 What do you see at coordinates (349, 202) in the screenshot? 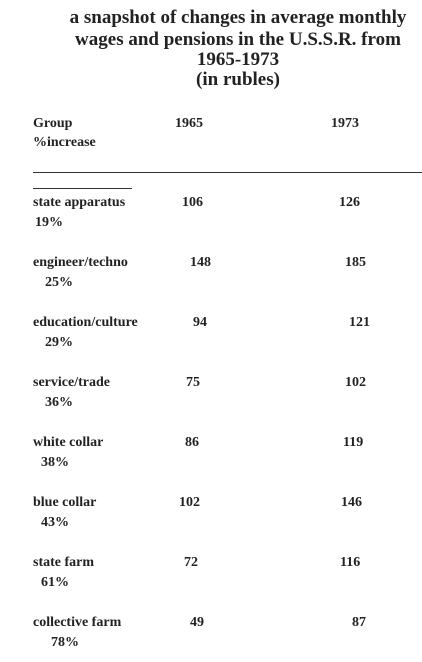
I see `value-1973: 126` at bounding box center [349, 202].